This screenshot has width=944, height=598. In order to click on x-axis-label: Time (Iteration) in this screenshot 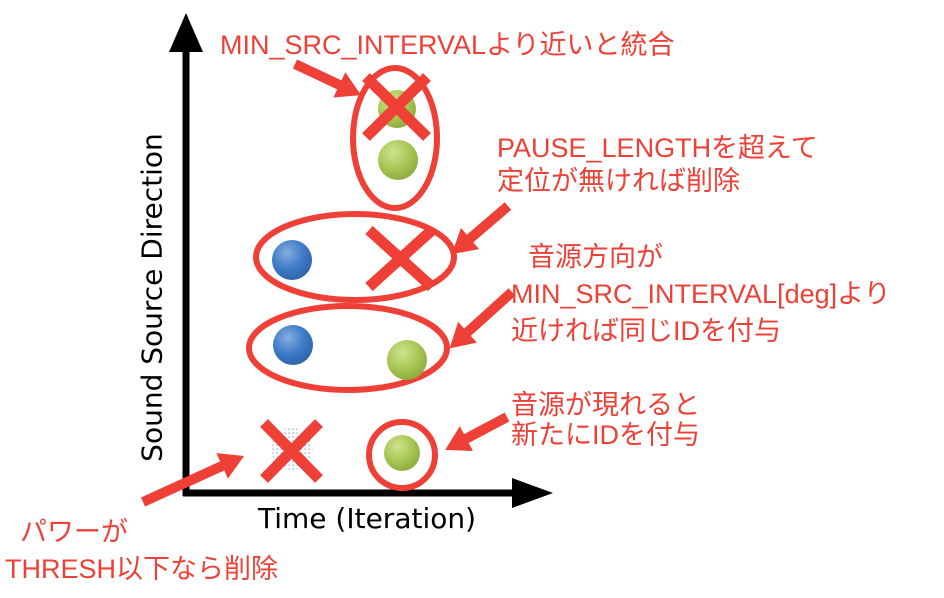, I will do `click(367, 518)`.